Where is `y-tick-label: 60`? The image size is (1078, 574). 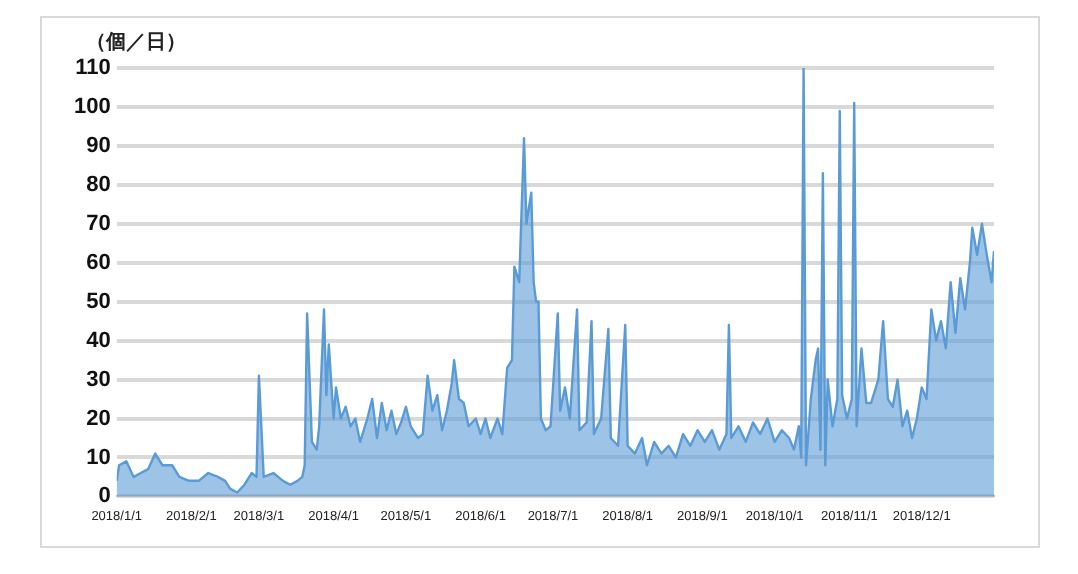 y-tick-label: 60 is located at coordinates (98, 262).